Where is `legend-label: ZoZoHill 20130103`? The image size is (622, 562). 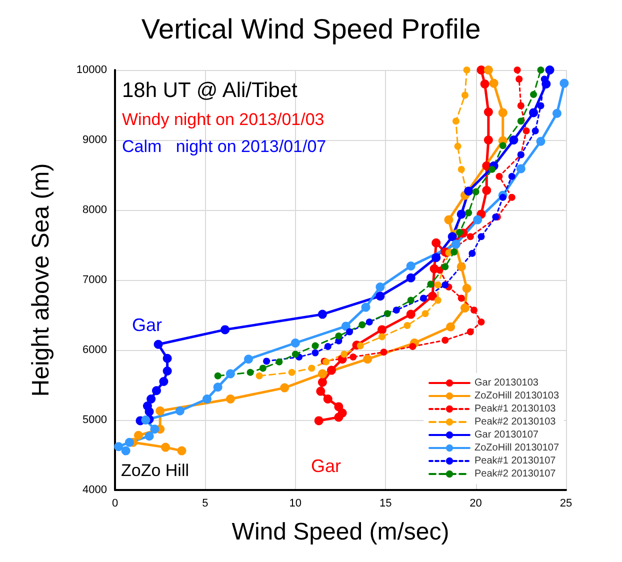
legend-label: ZoZoHill 20130103 is located at coordinates (517, 396).